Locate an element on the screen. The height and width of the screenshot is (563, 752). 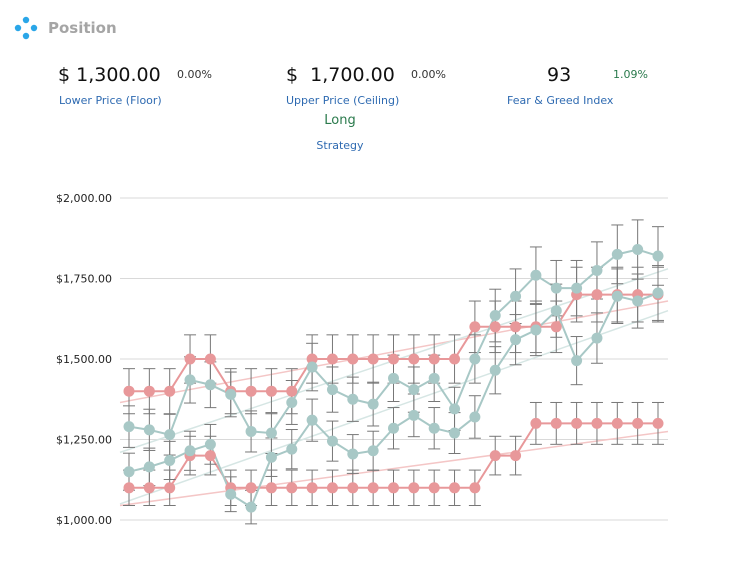
y-tick-label: $1,250.00 is located at coordinates (84, 440).